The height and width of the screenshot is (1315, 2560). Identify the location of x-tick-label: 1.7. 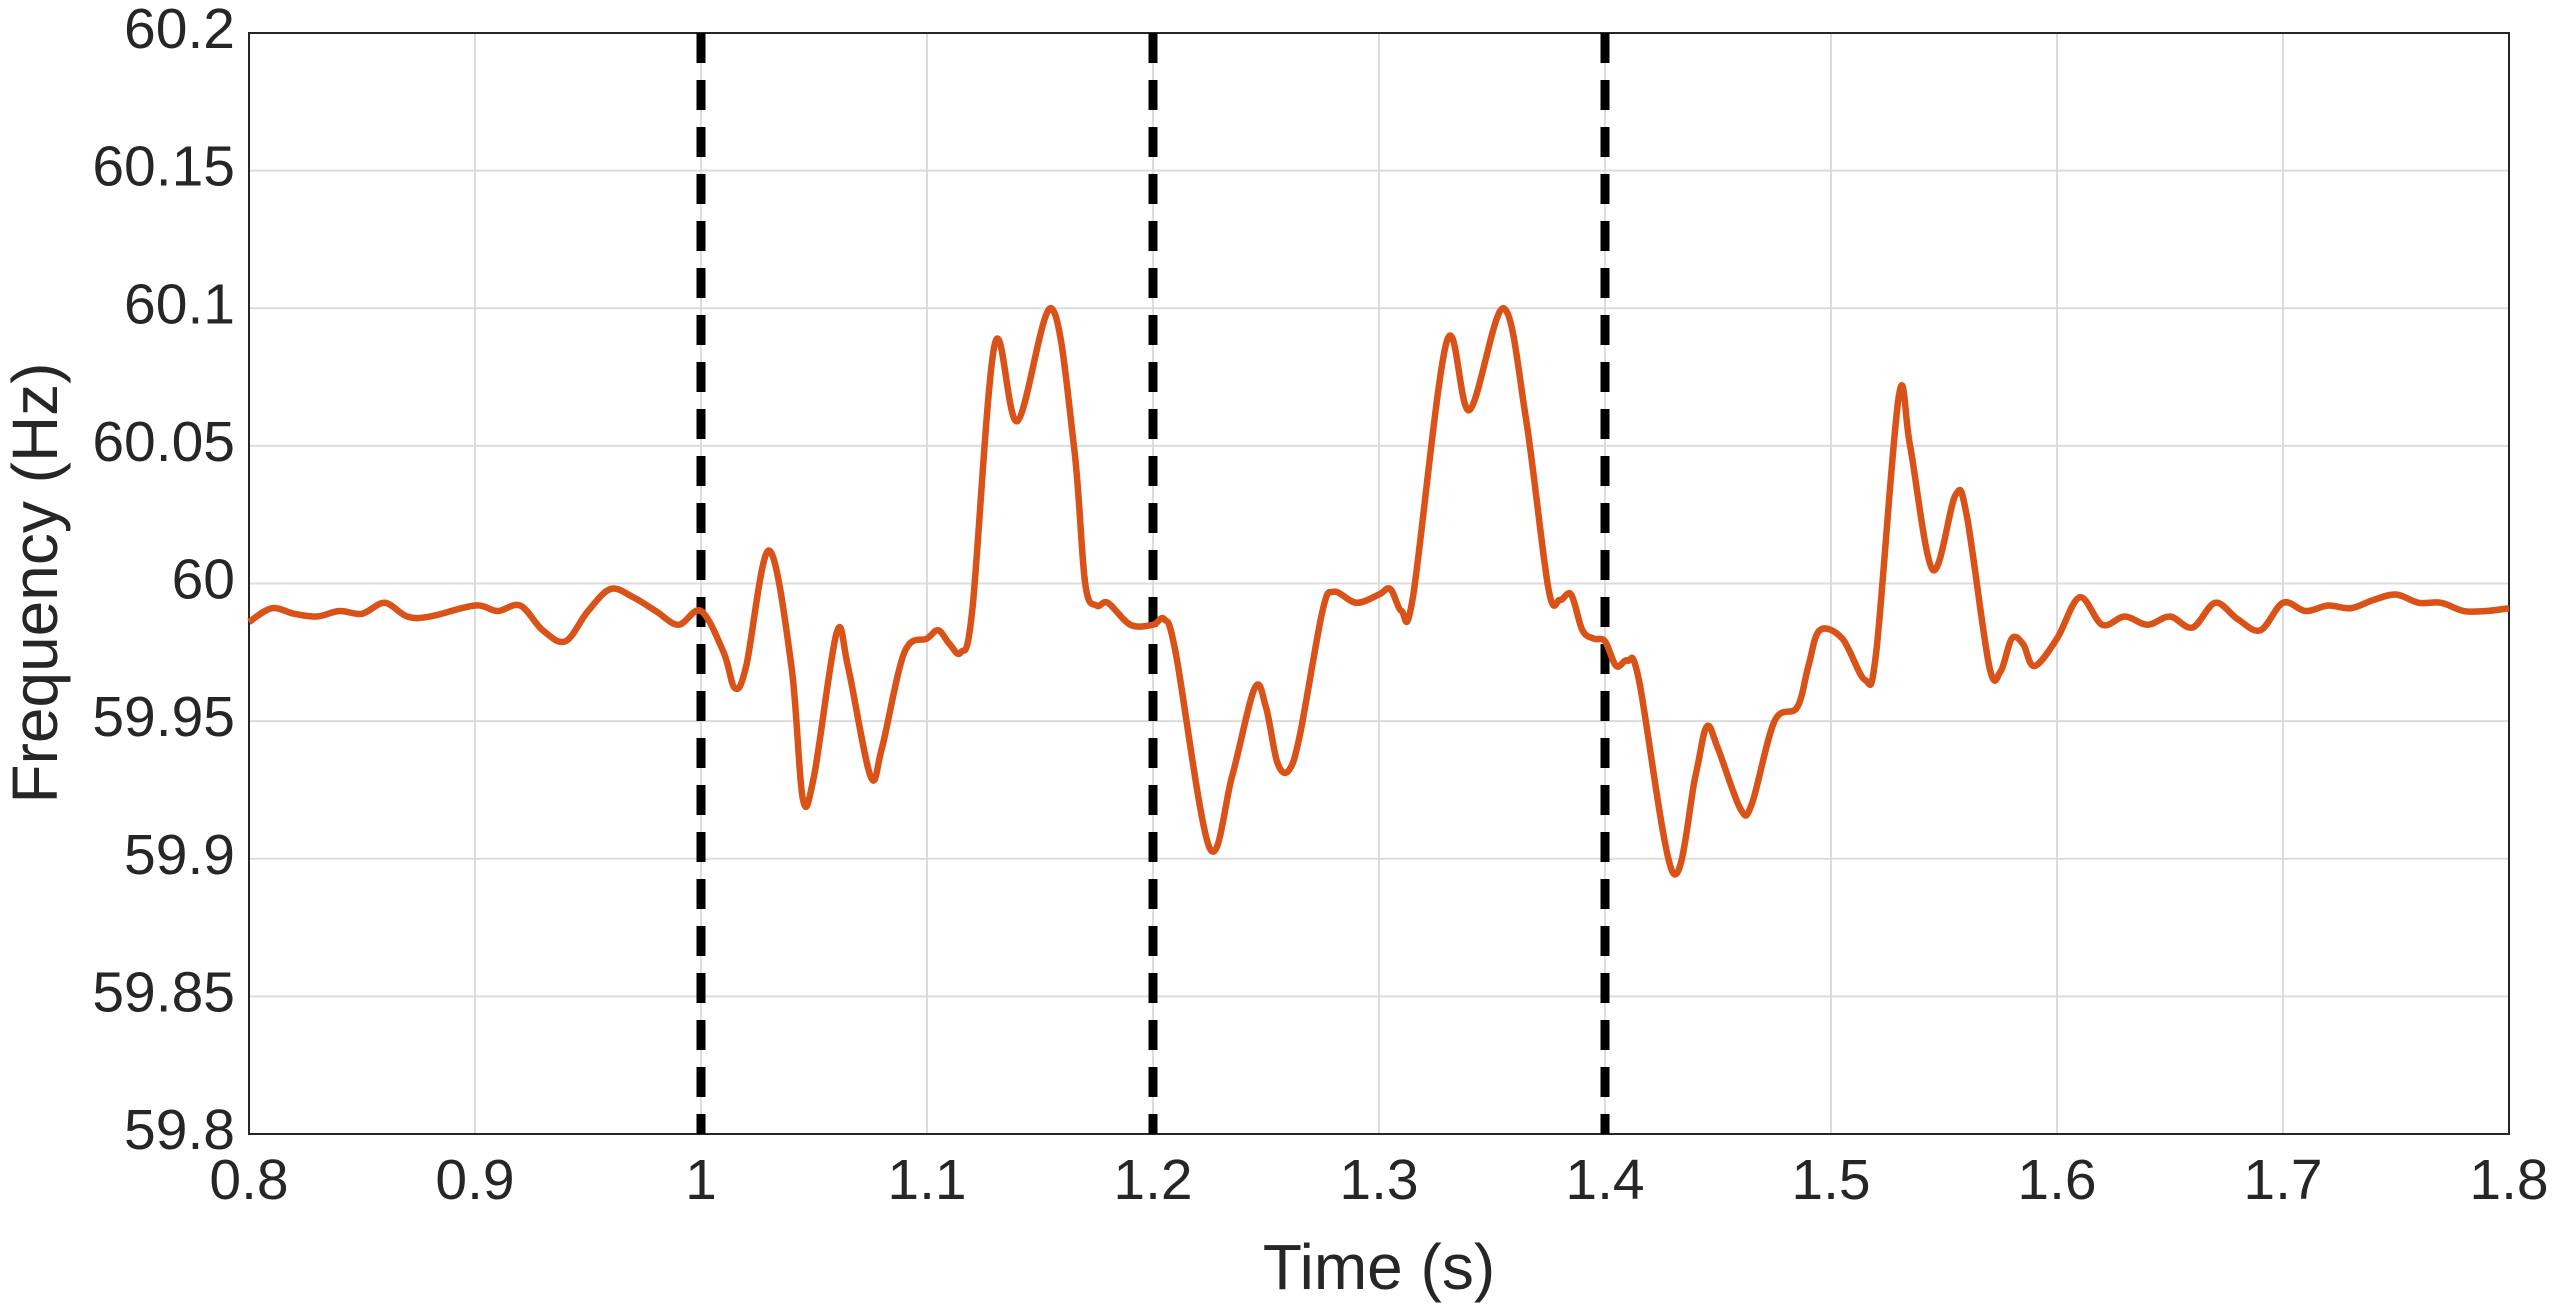
(2282, 1180).